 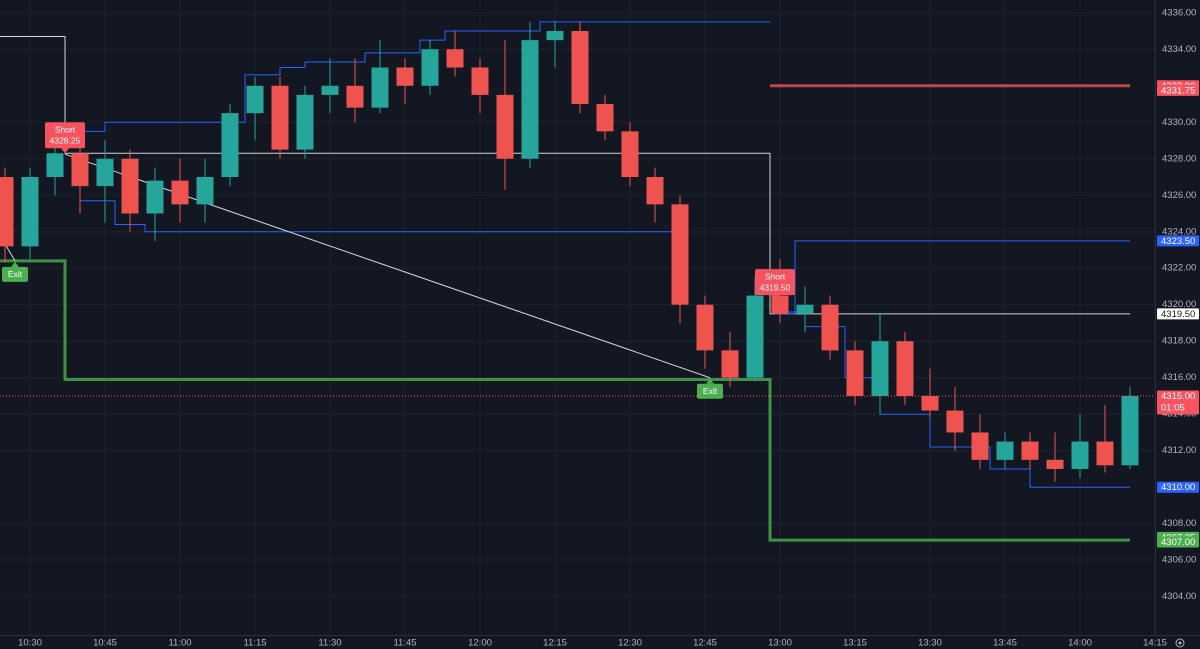 I want to click on y-tick-label: 4318.00, so click(x=1179, y=341).